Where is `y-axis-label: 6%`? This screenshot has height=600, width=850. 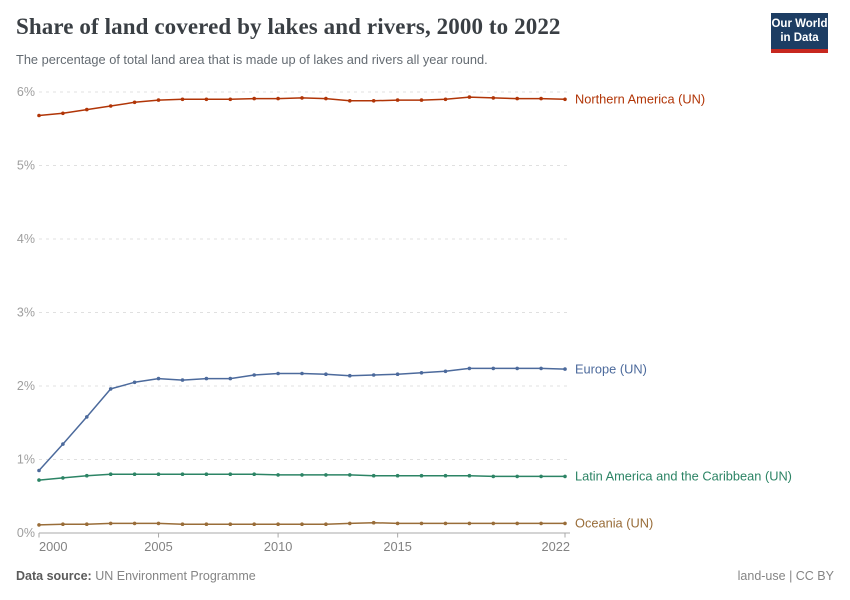
y-axis-label: 6% is located at coordinates (26, 92).